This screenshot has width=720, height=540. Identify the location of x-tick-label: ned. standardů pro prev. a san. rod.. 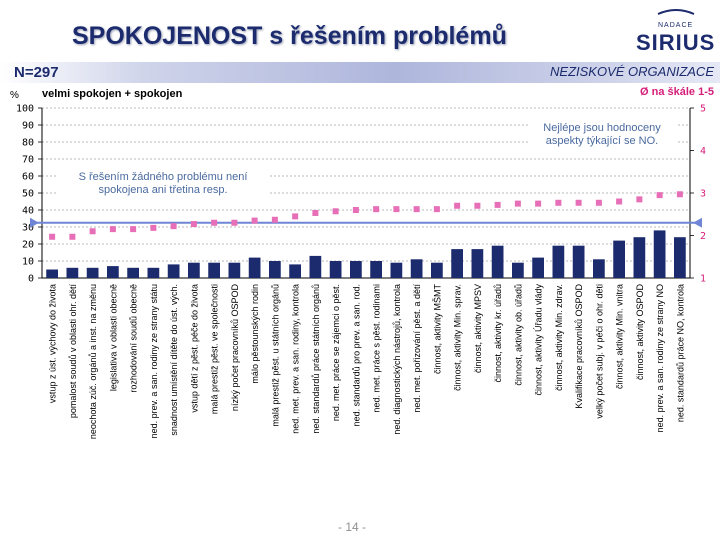
(356, 355).